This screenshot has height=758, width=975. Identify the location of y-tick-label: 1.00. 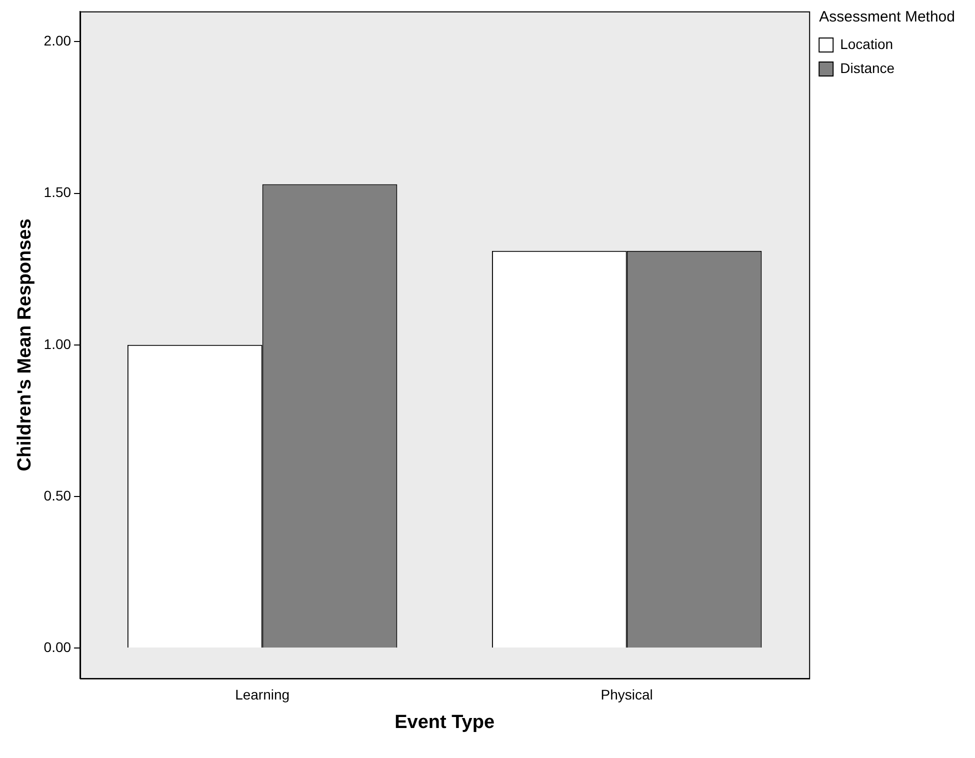
(58, 344).